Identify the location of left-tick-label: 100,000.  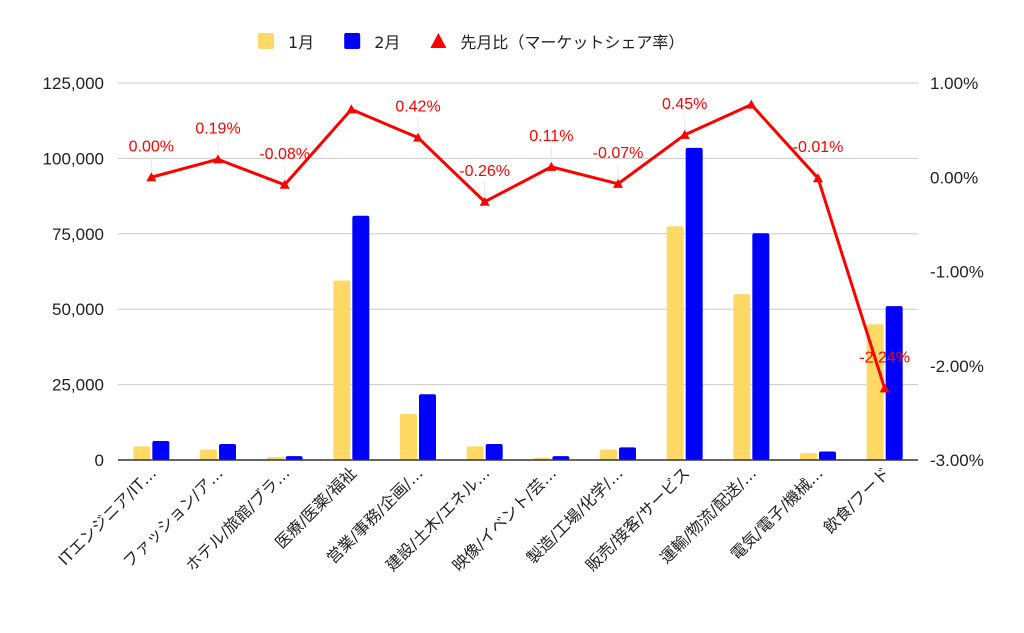
(73, 158).